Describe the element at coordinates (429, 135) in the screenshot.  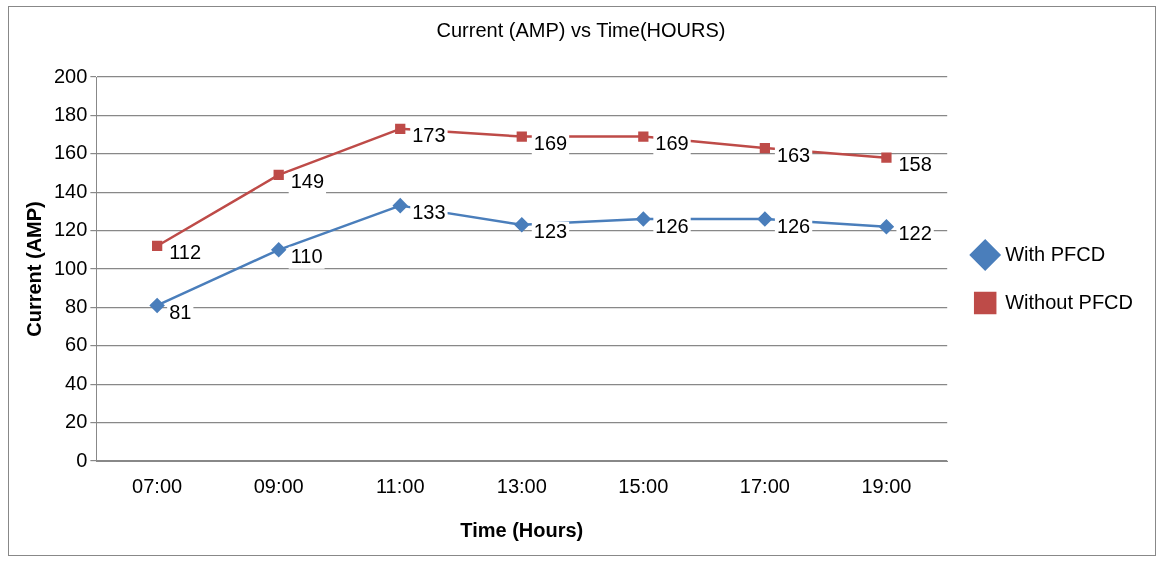
I see `data-label: 173` at that location.